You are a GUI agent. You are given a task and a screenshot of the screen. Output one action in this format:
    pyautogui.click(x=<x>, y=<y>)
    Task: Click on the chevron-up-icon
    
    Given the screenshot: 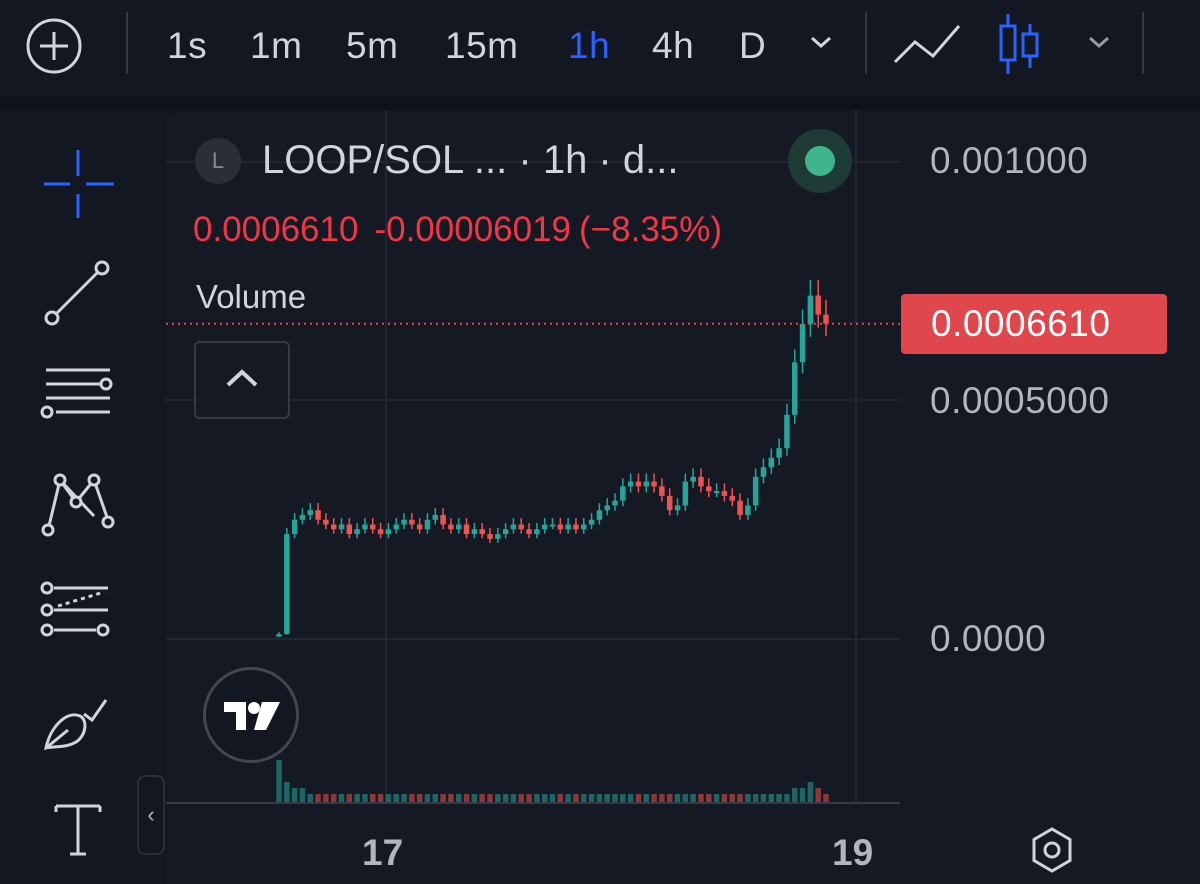 What is the action you would take?
    pyautogui.click(x=242, y=378)
    